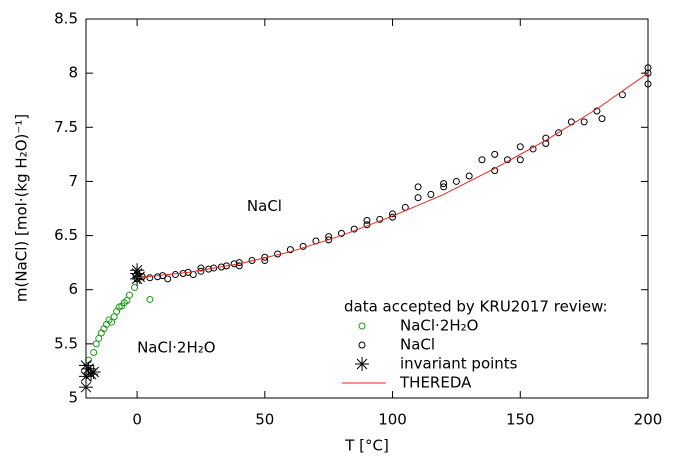 The image size is (680, 460). I want to click on x-tick-label: 200, so click(648, 420).